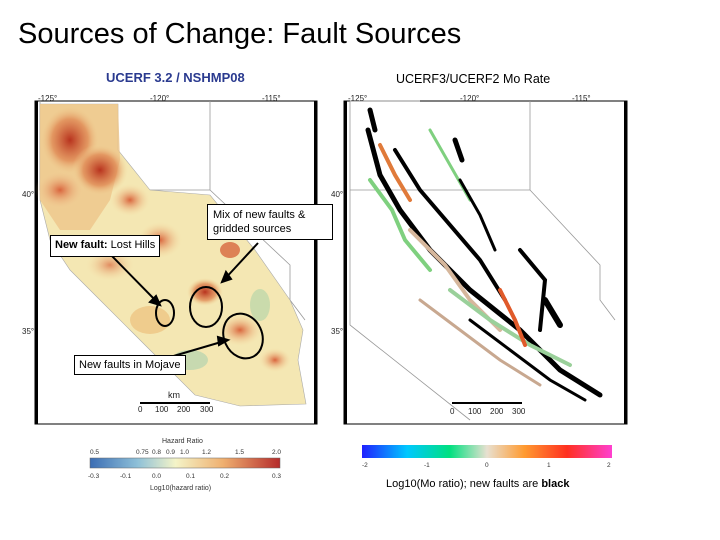  What do you see at coordinates (427, 465) in the screenshot?
I see `legend-tick: -1` at bounding box center [427, 465].